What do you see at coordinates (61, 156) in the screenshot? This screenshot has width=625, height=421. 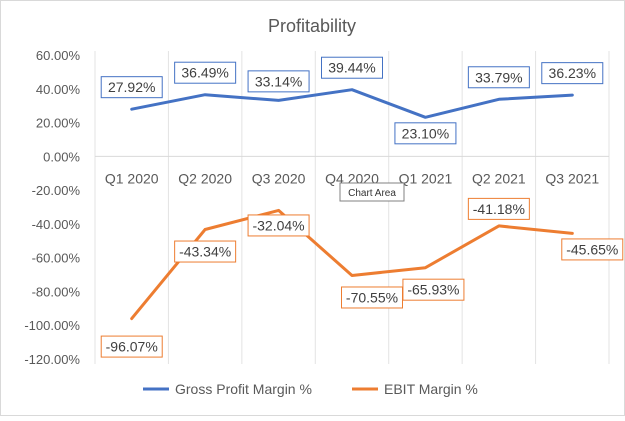 I see `y-tick-label: 0.00%` at bounding box center [61, 156].